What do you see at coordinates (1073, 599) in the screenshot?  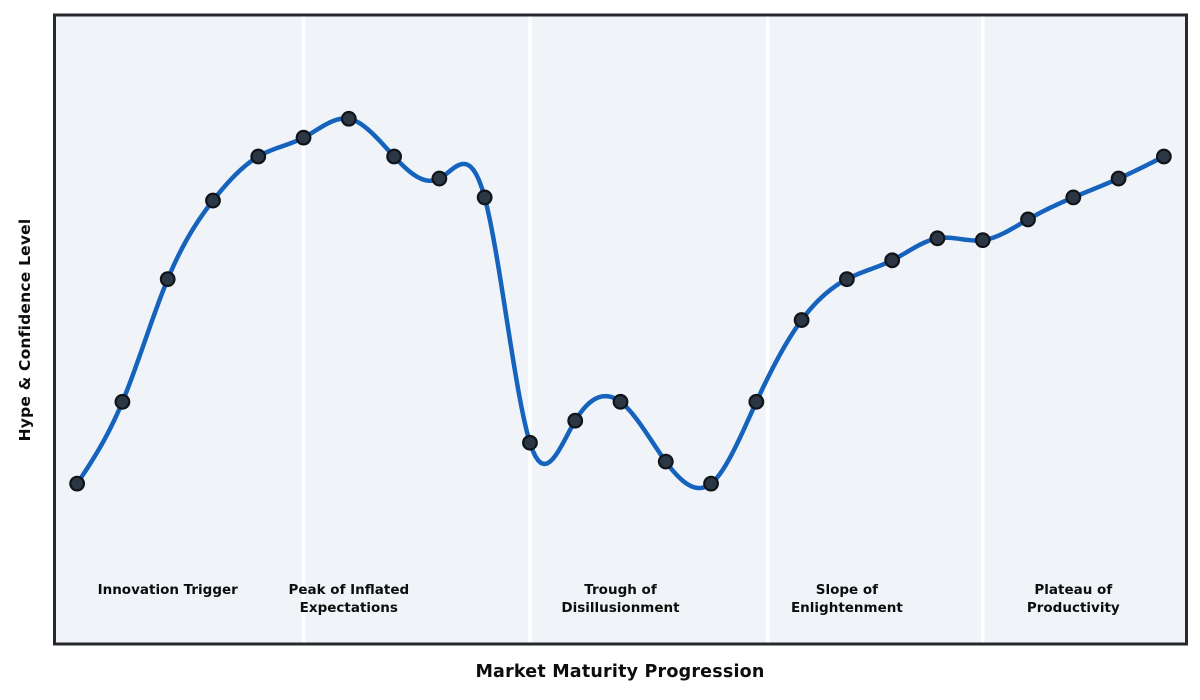 I see `phase-label: Plateau of Productivity` at bounding box center [1073, 599].